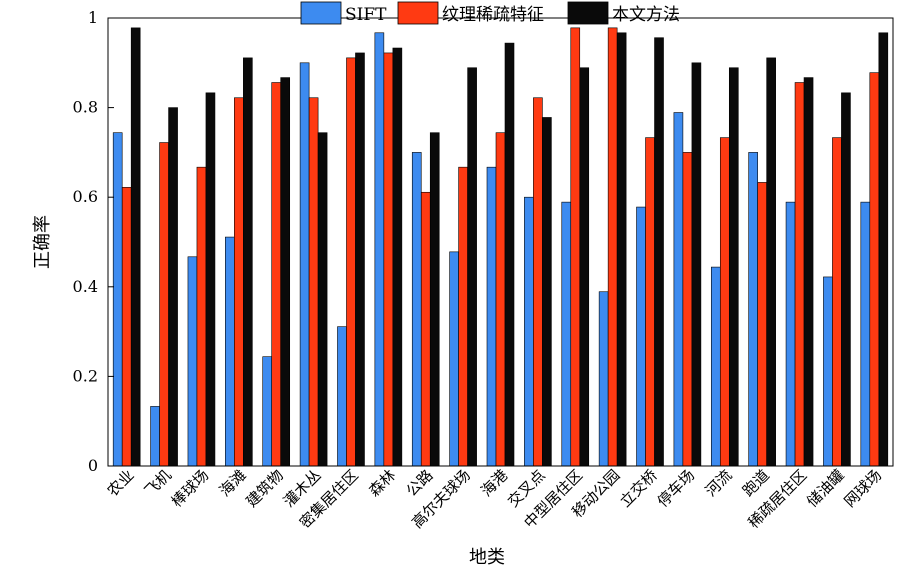  I want to click on bar-series1-cat7, so click(388, 259).